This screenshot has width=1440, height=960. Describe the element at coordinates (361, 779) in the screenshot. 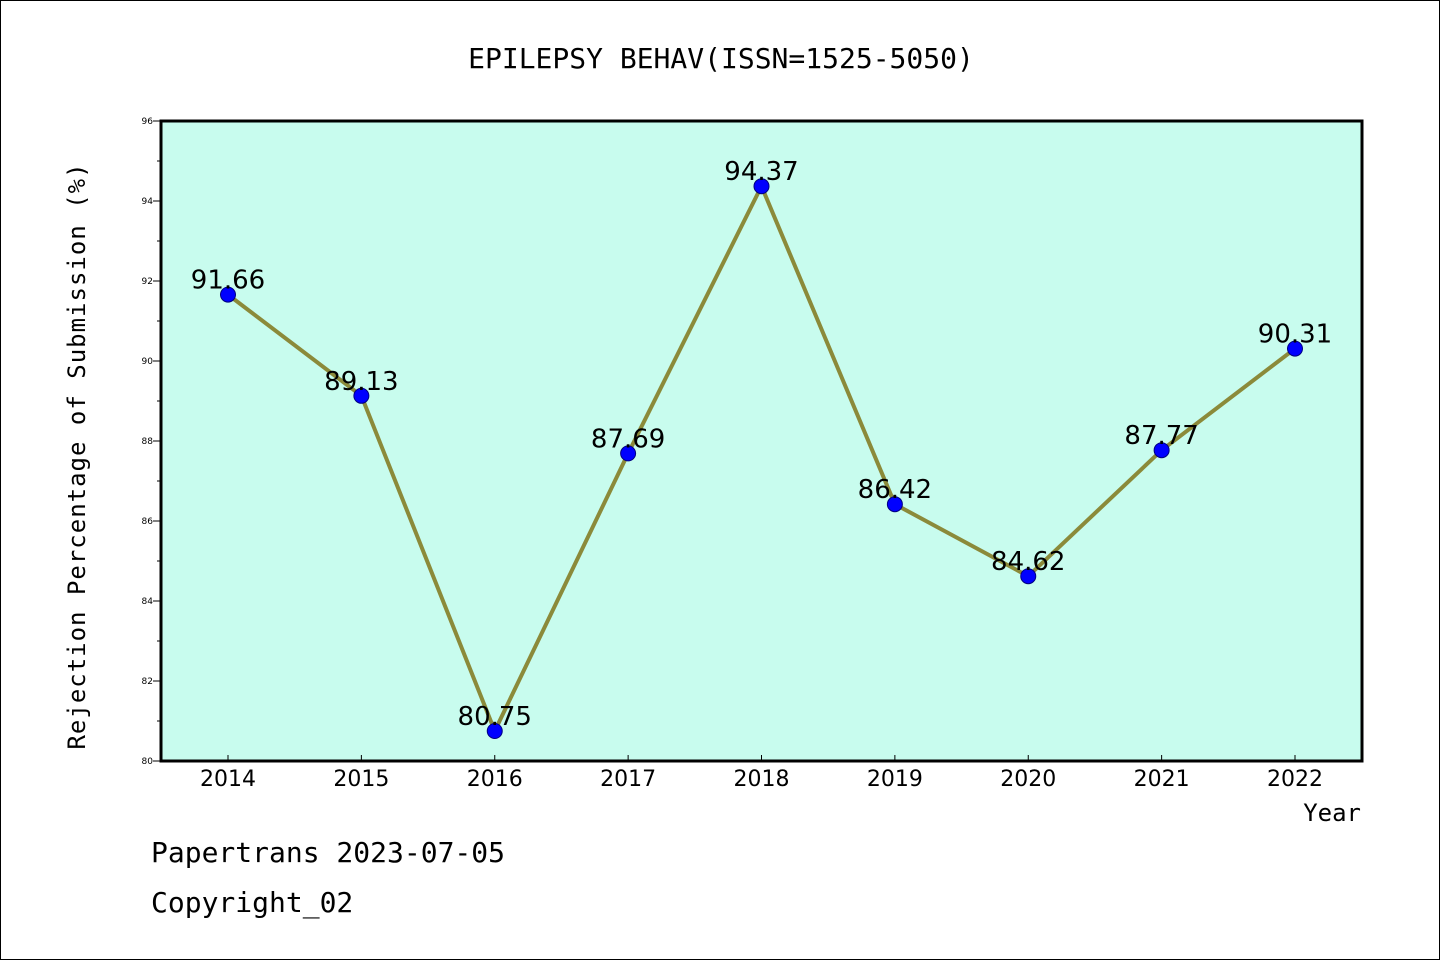

I see `x-tick-label: 2015` at that location.